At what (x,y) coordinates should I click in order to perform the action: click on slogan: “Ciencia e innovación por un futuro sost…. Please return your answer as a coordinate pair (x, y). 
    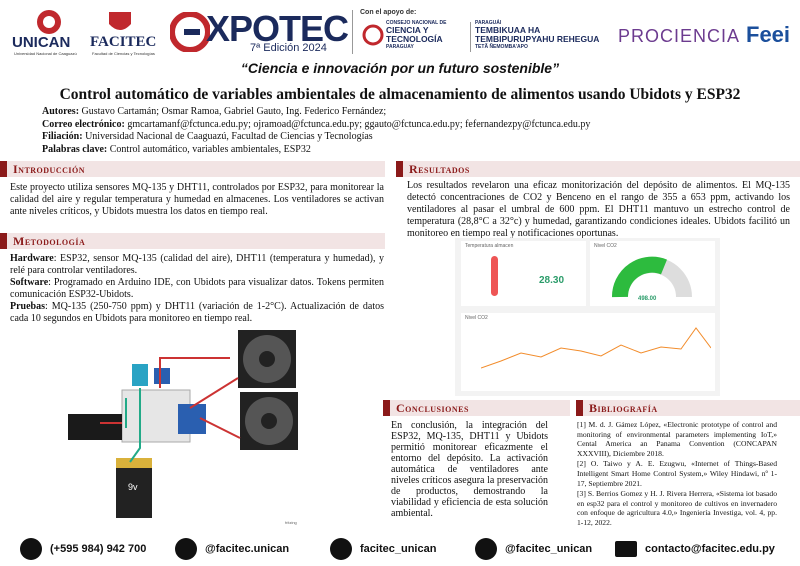
    Looking at the image, I should click on (400, 68).